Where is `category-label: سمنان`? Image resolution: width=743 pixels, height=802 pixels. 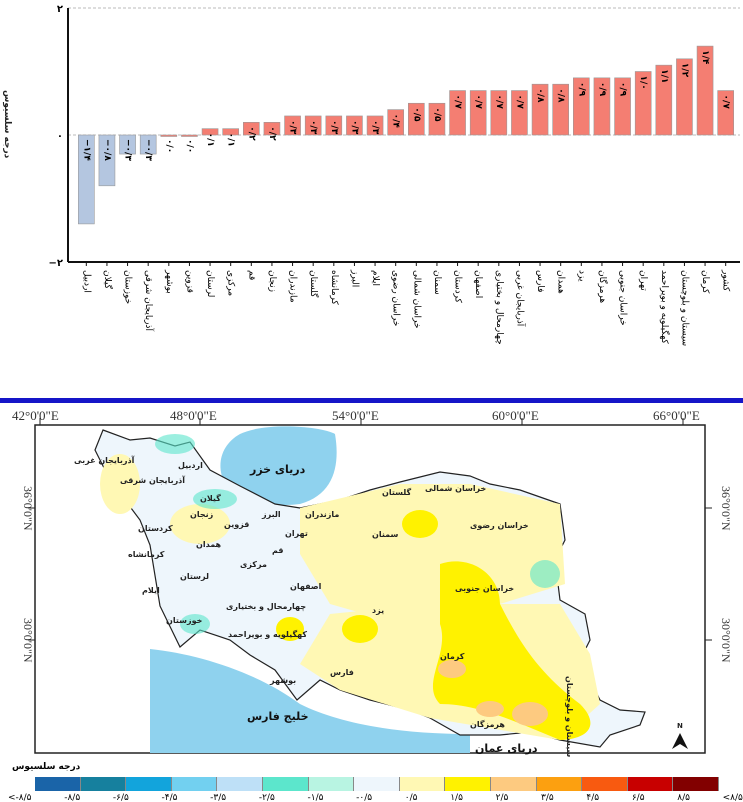
category-label: سمنان is located at coordinates (437, 282).